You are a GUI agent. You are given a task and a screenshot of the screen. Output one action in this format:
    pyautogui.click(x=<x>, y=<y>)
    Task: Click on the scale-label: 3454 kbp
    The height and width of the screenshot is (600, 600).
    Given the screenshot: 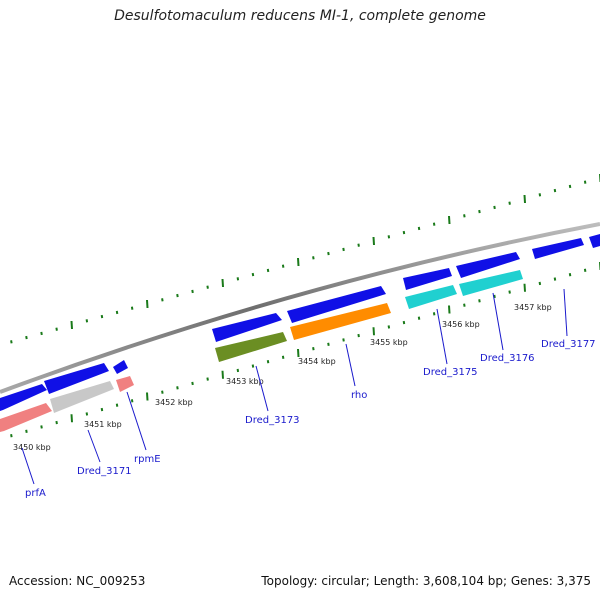 What is the action you would take?
    pyautogui.click(x=317, y=361)
    